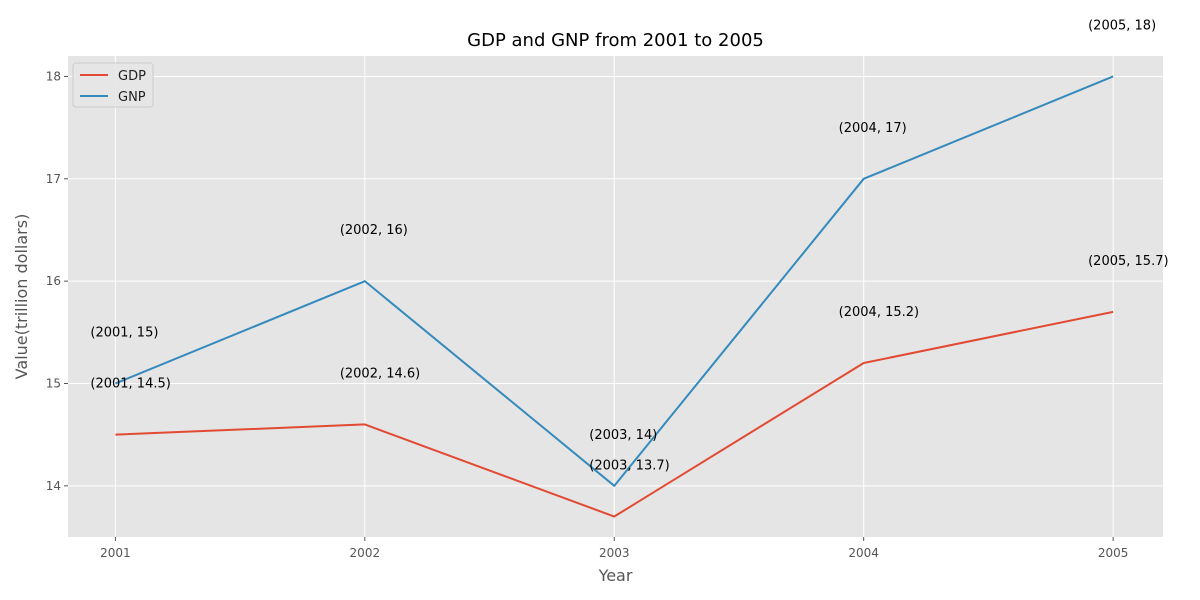 This screenshot has height=600, width=1200. What do you see at coordinates (21, 297) in the screenshot?
I see `y-axis-label: Value(trillion dollars)` at bounding box center [21, 297].